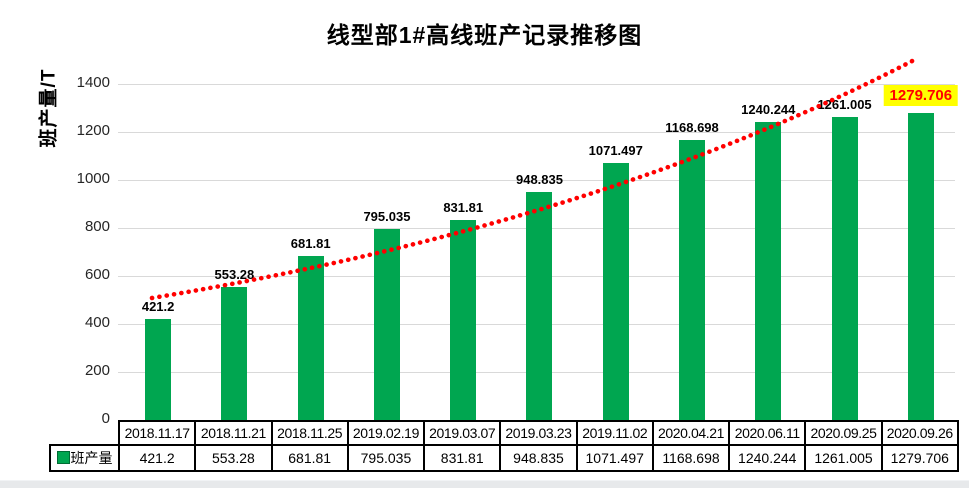 This screenshot has width=969, height=488. I want to click on chart-title: 线型部1#高线班产记录推移图, so click(484, 35).